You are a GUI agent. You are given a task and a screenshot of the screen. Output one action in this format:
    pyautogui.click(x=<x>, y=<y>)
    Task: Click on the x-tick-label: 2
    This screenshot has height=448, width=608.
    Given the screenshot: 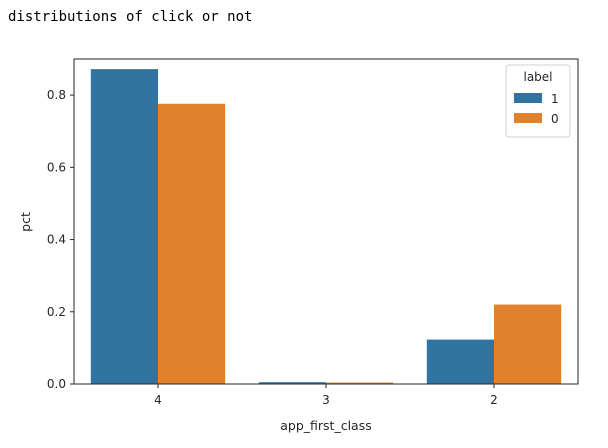 What is the action you would take?
    pyautogui.click(x=494, y=400)
    